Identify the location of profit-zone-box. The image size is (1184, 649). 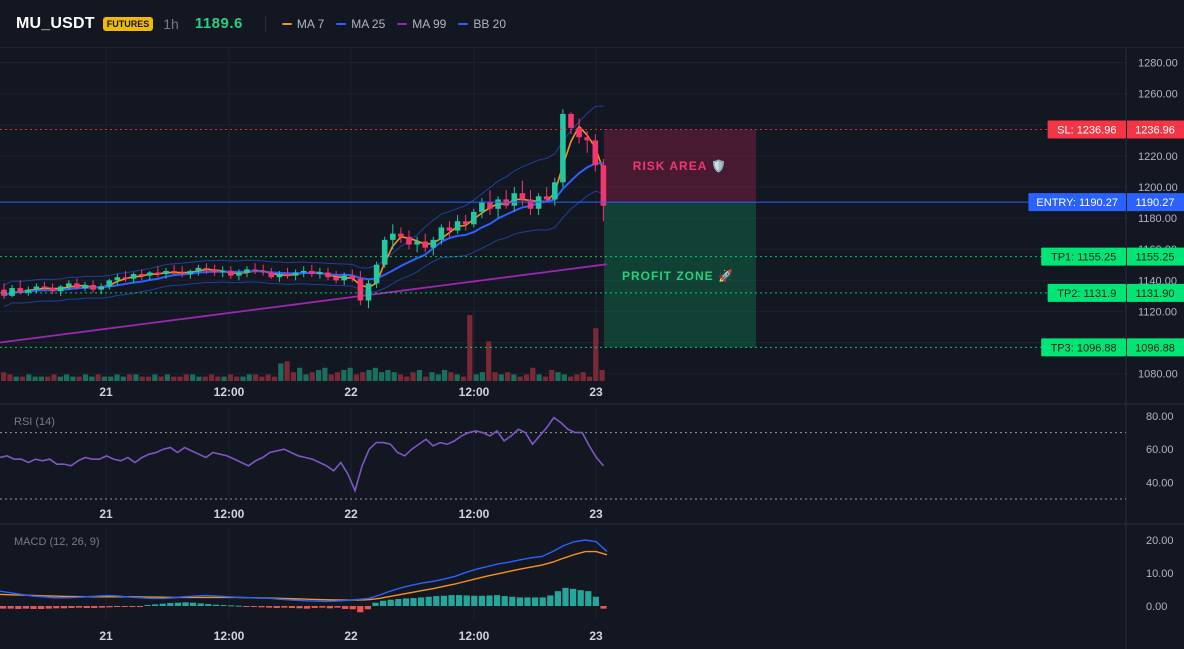
(680, 275).